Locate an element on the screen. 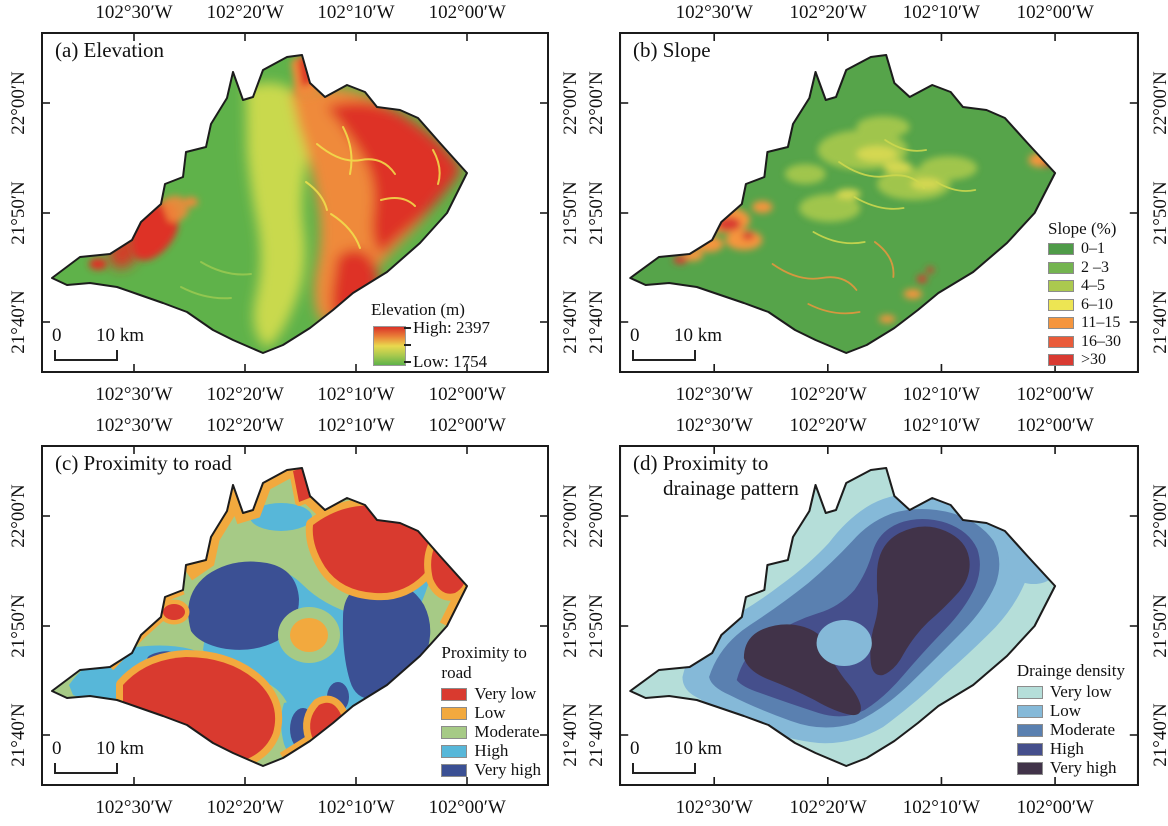  panel-title-line1: (d) Proximity to is located at coordinates (701, 463).